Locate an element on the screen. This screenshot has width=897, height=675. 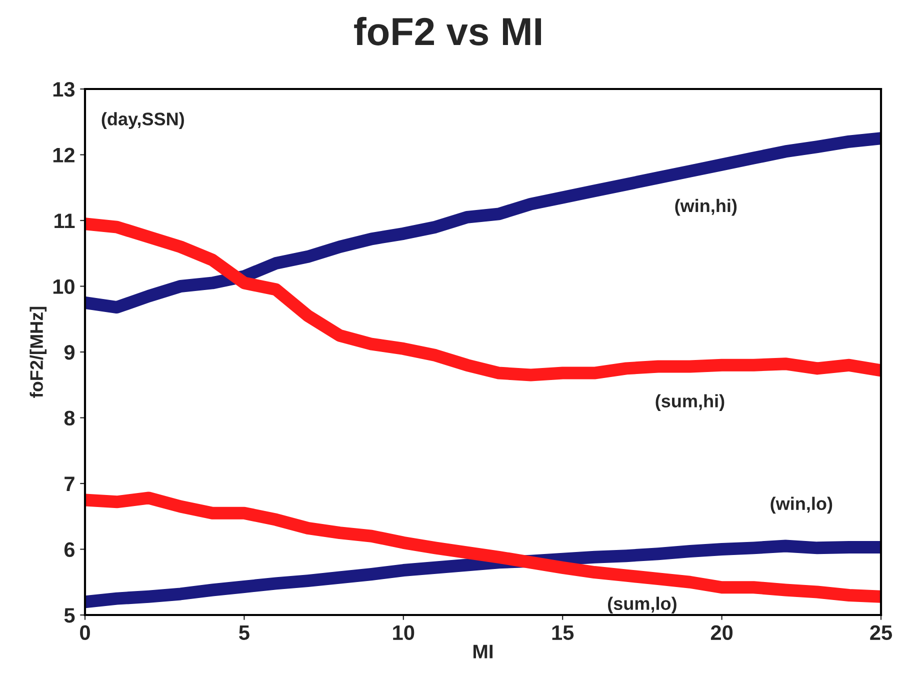
y-tick-label: 5 is located at coordinates (69, 615).